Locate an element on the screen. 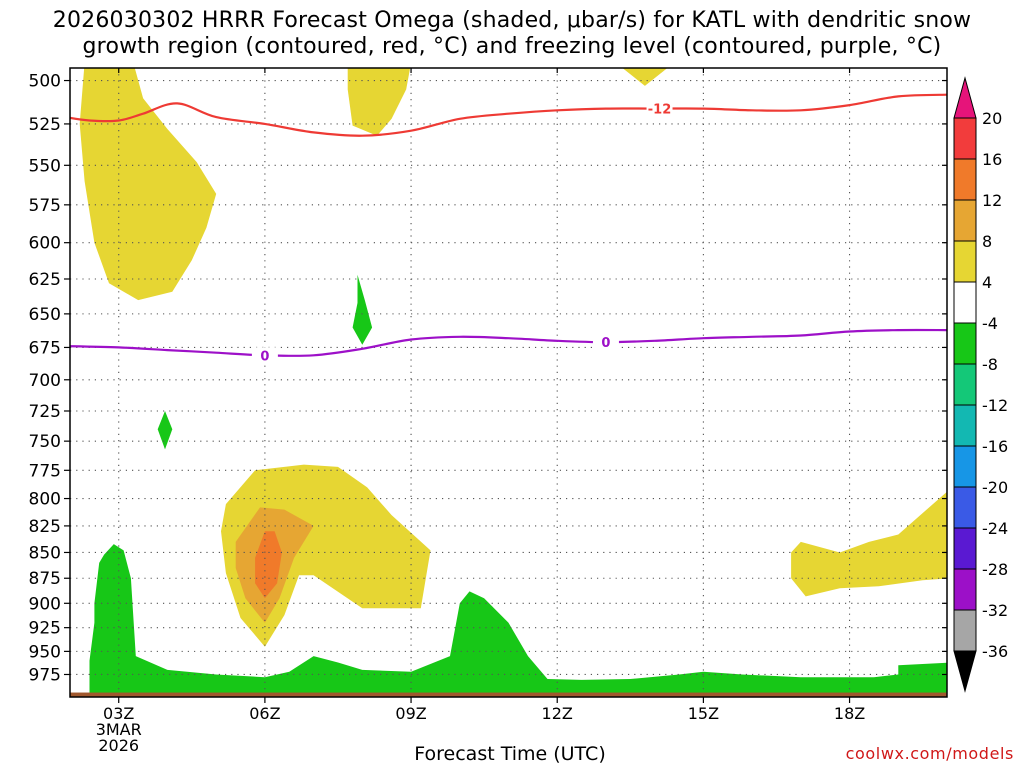 This screenshot has height=768, width=1024. x-tick-label: 03Z is located at coordinates (118, 713).